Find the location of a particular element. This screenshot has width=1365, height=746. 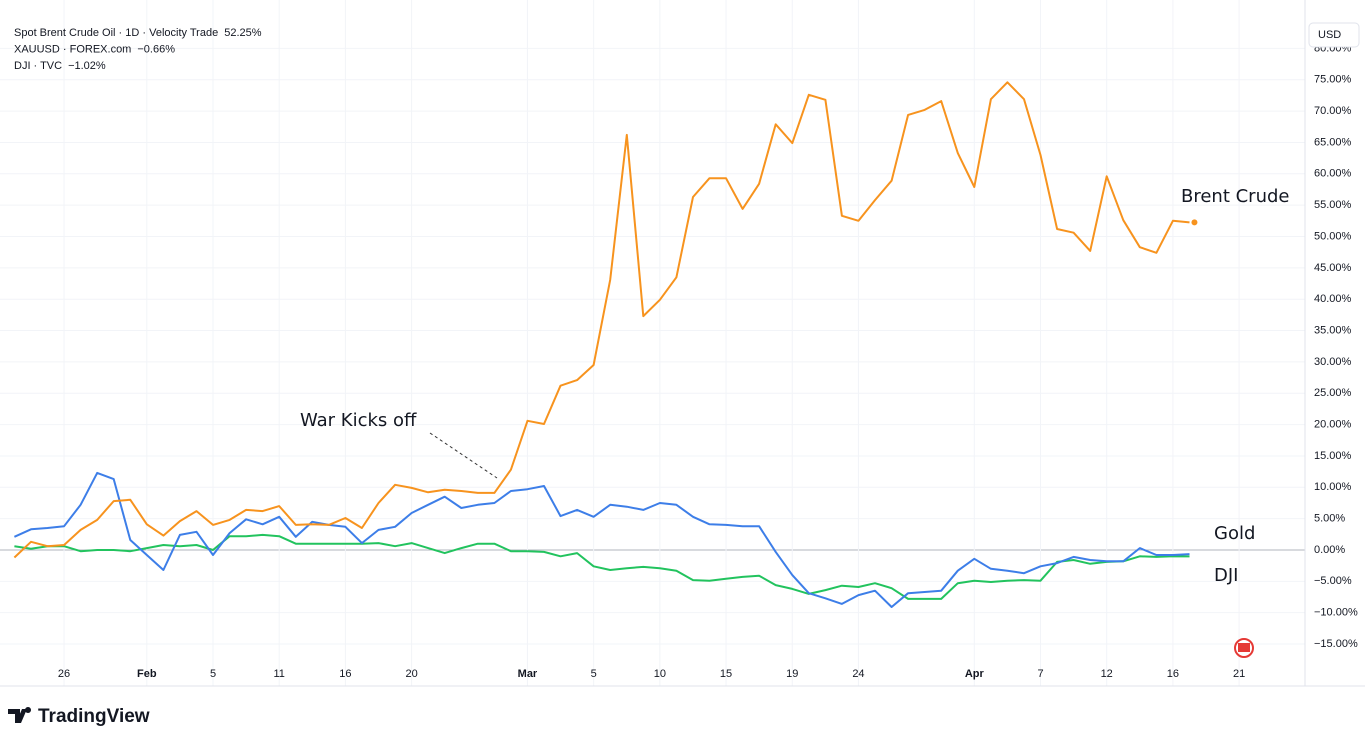

y-tick-label: 40.00% is located at coordinates (1333, 299).